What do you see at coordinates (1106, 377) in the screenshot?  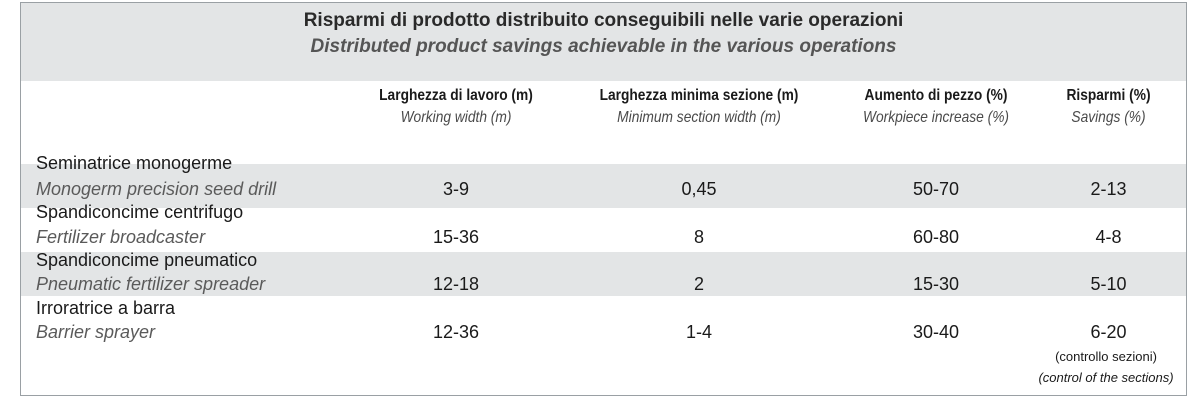 I see `savings-note-english: (control of the sections)` at bounding box center [1106, 377].